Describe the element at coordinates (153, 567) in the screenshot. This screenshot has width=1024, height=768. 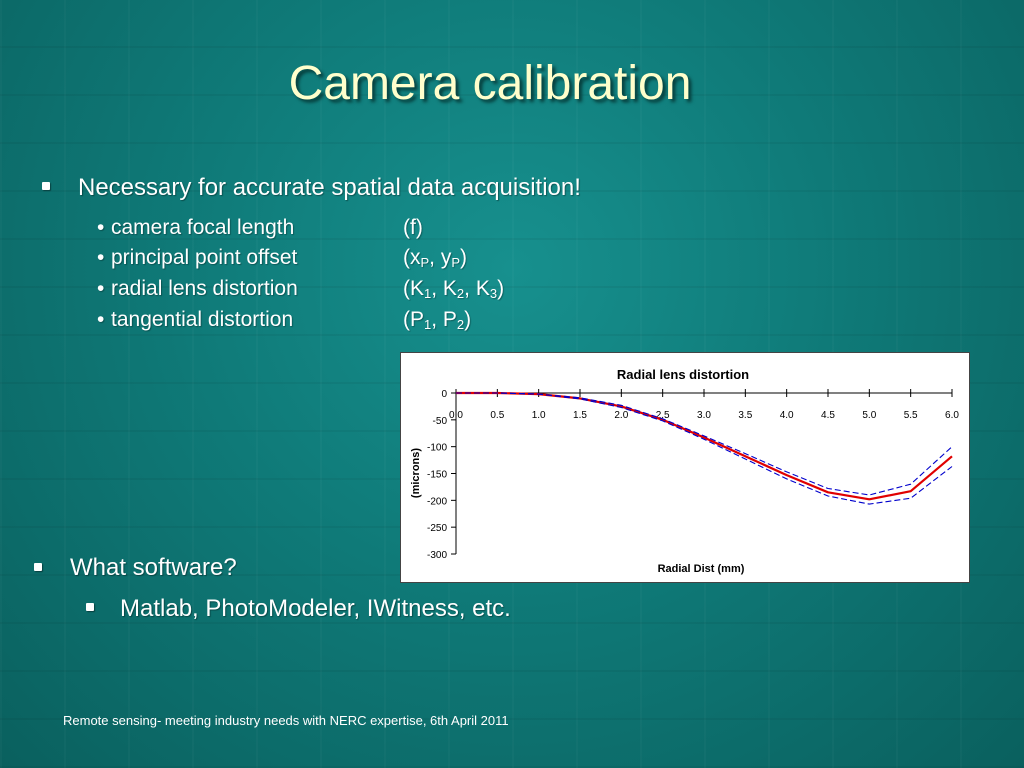
I see `bullet-what-software: What software?` at that location.